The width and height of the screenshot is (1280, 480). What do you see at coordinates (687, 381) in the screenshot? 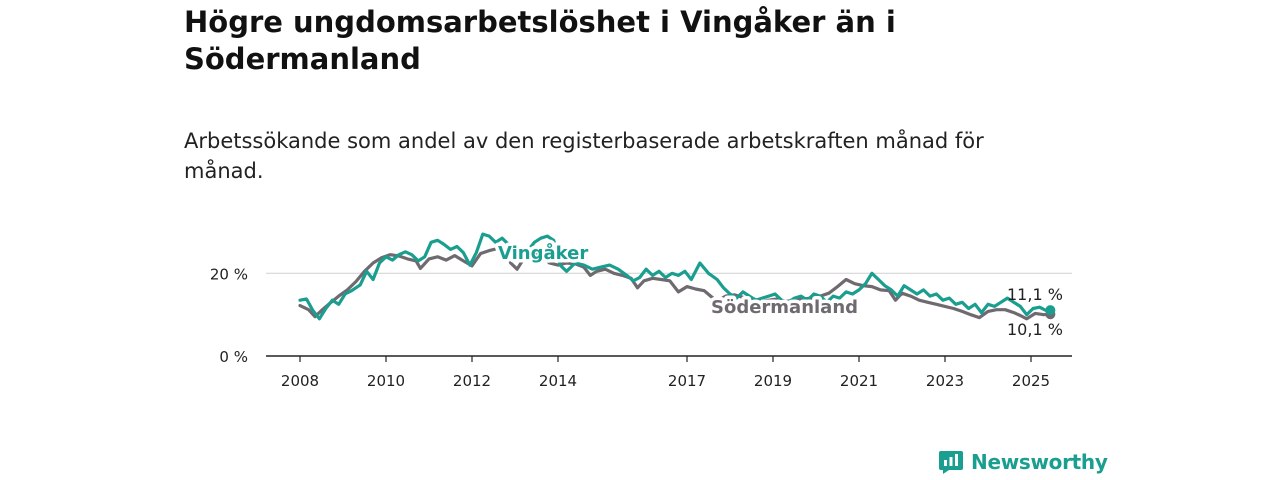
I see `x-tick-label: 2017` at bounding box center [687, 381].